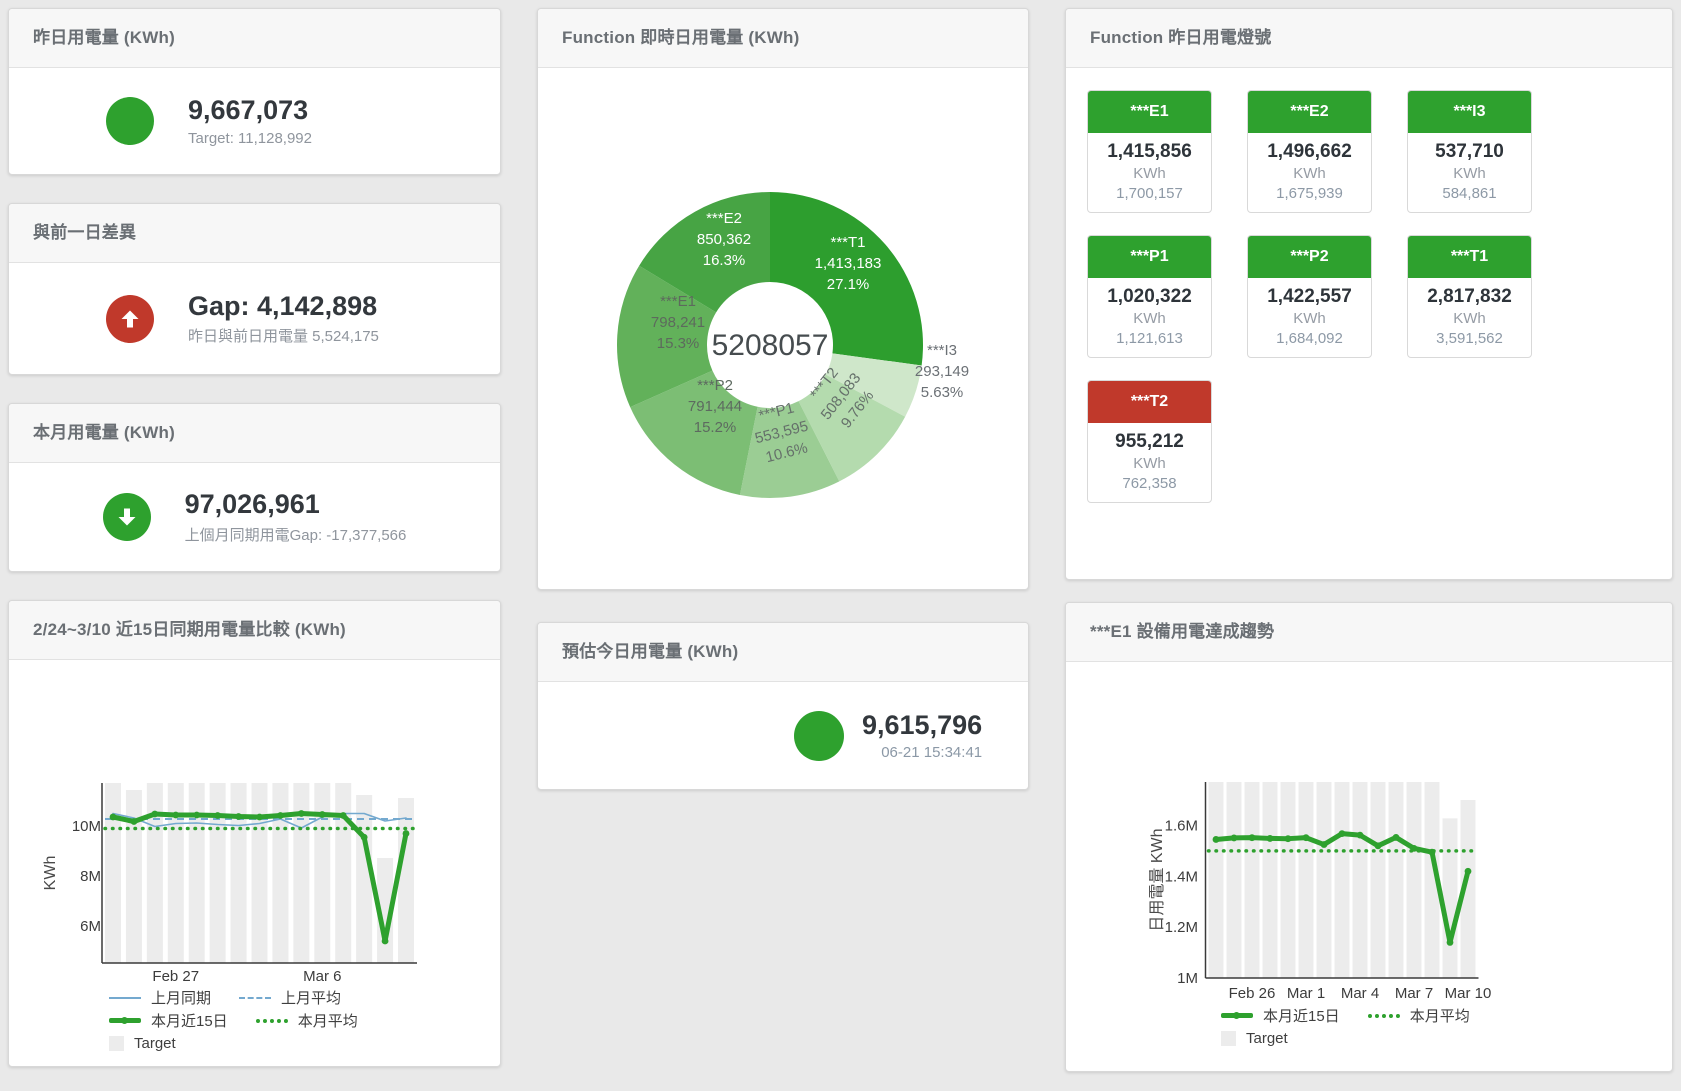 The image size is (1681, 1091). I want to click on light-tile: ***T1 2,817,832 KWh 3,591,562, so click(1469, 296).